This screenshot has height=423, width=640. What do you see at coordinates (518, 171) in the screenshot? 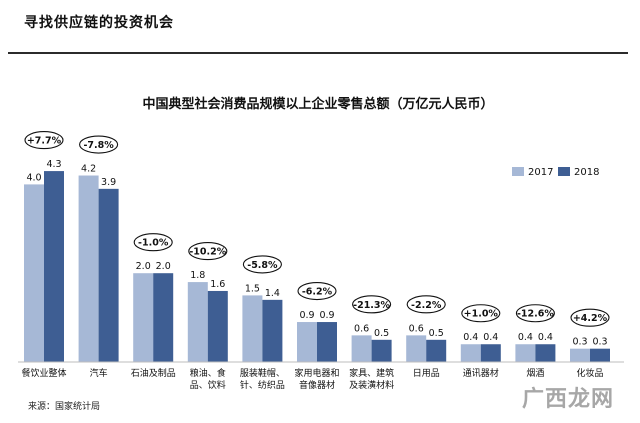
I see `legend-swatch-2017` at bounding box center [518, 171].